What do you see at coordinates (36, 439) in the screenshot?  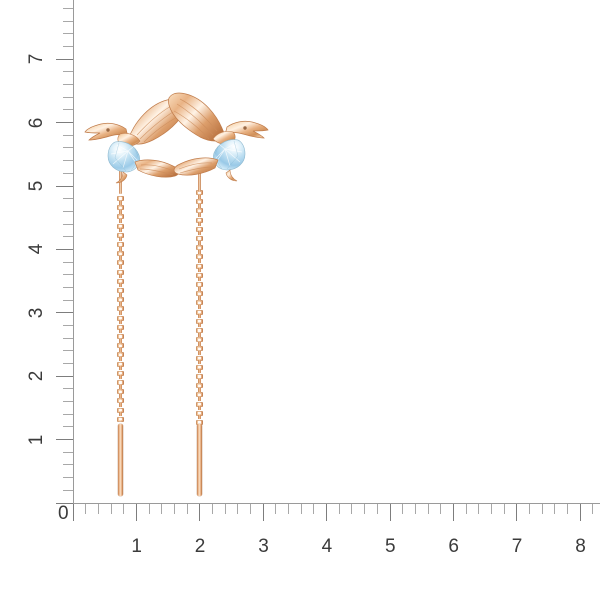 I see `v-ruler-label-1: 1` at bounding box center [36, 439].